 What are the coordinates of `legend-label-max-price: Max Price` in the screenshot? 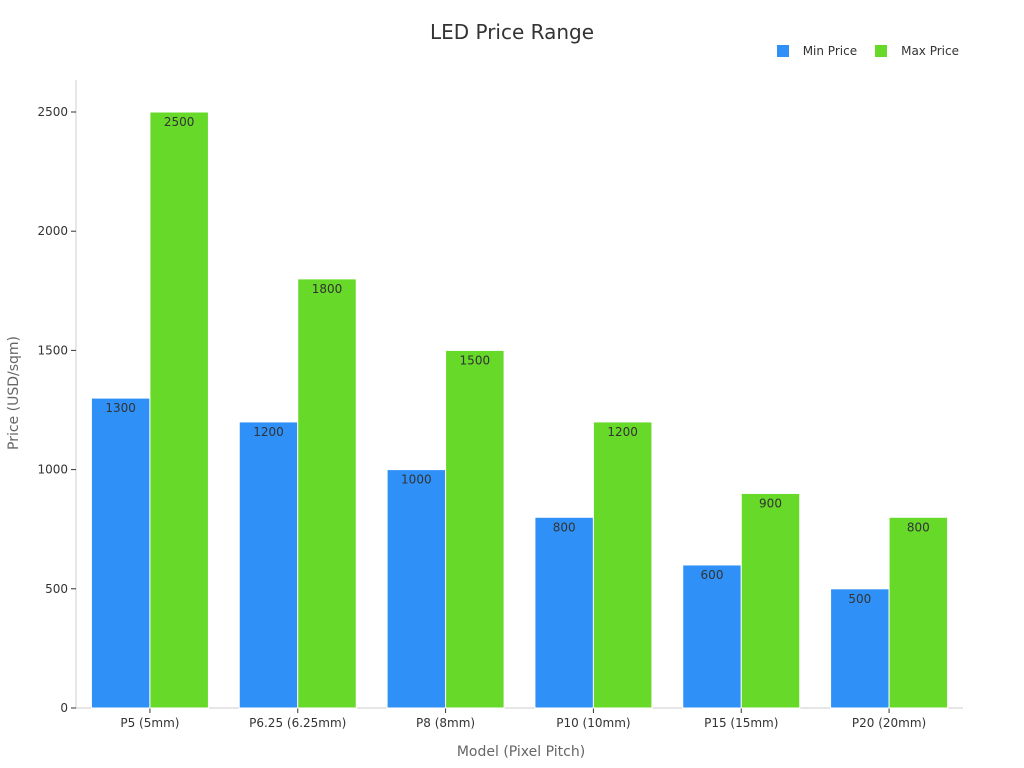 It's located at (930, 51).